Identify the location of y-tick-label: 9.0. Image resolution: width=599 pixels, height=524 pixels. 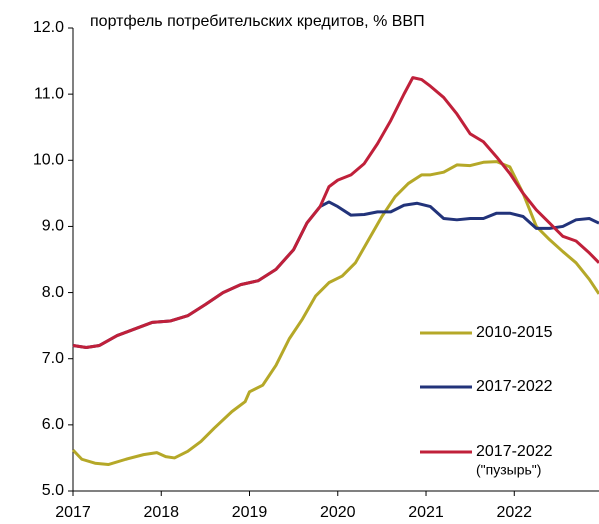
(53, 226).